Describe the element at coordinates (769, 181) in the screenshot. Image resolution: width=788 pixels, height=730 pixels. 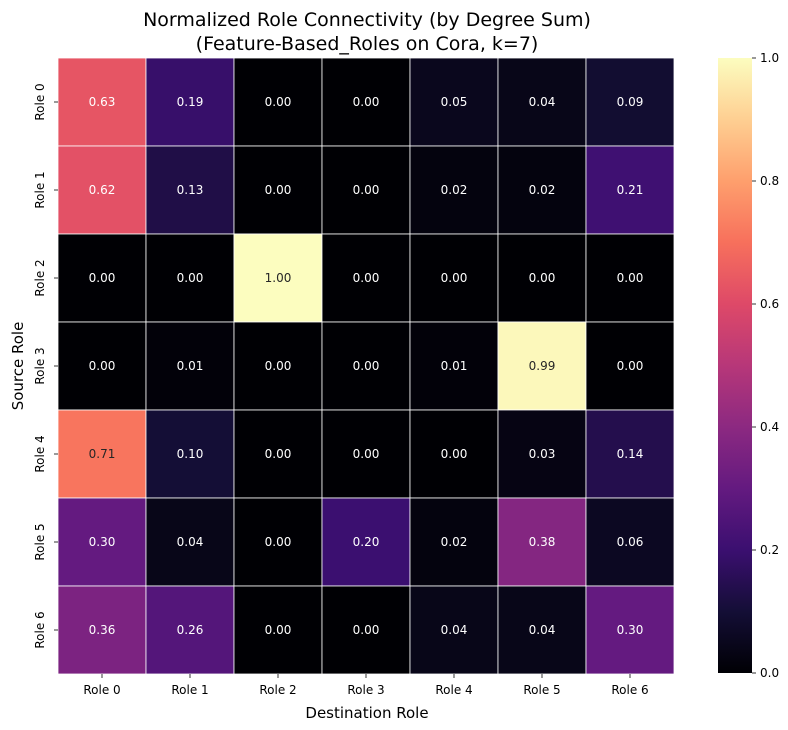
I see `colorbar-tick-label: 0.8` at that location.